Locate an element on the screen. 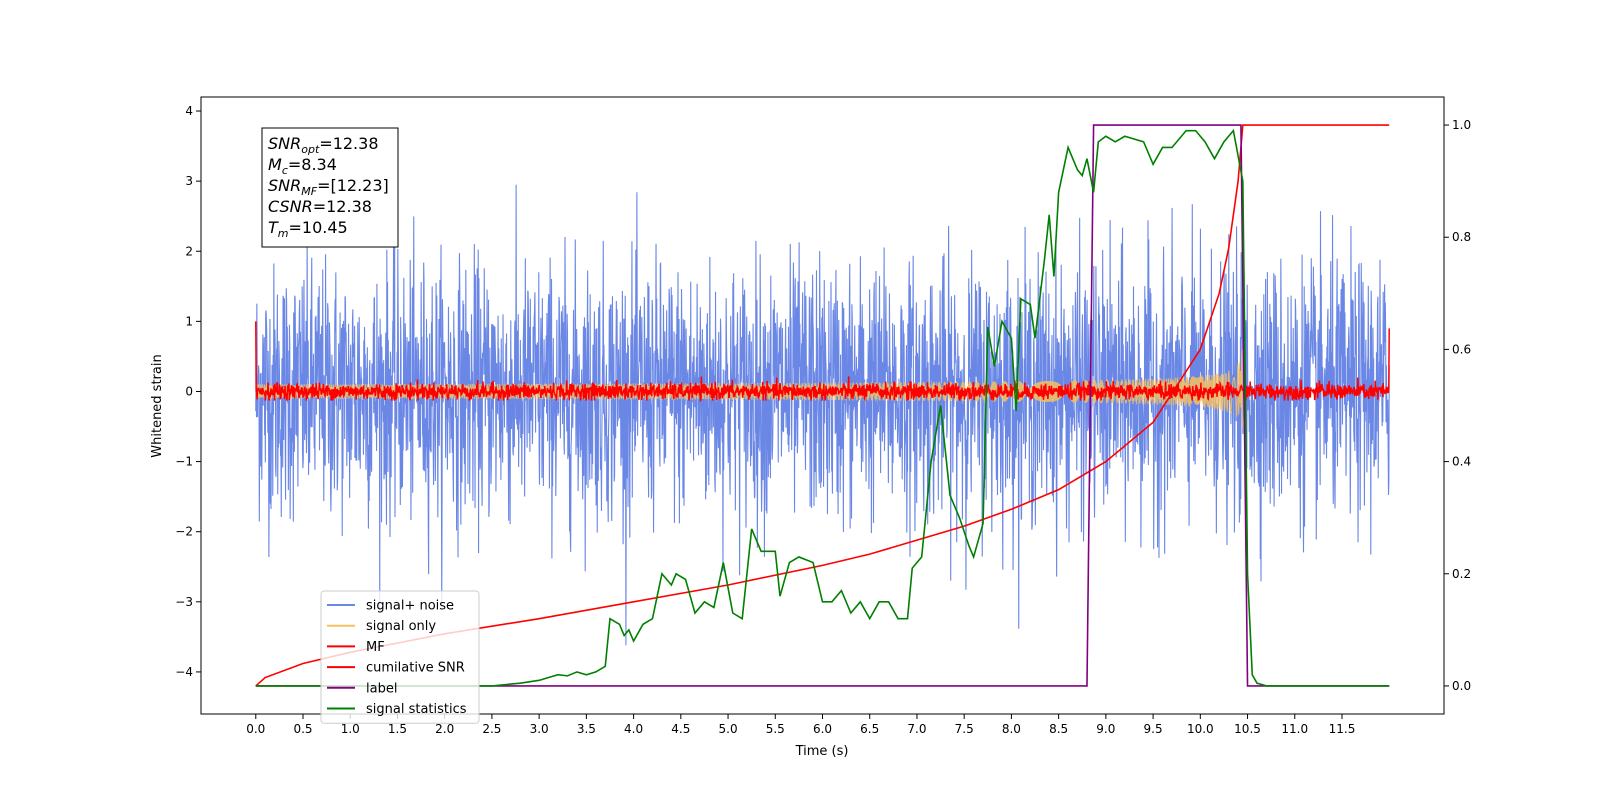  annotation-frame is located at coordinates (330, 187).